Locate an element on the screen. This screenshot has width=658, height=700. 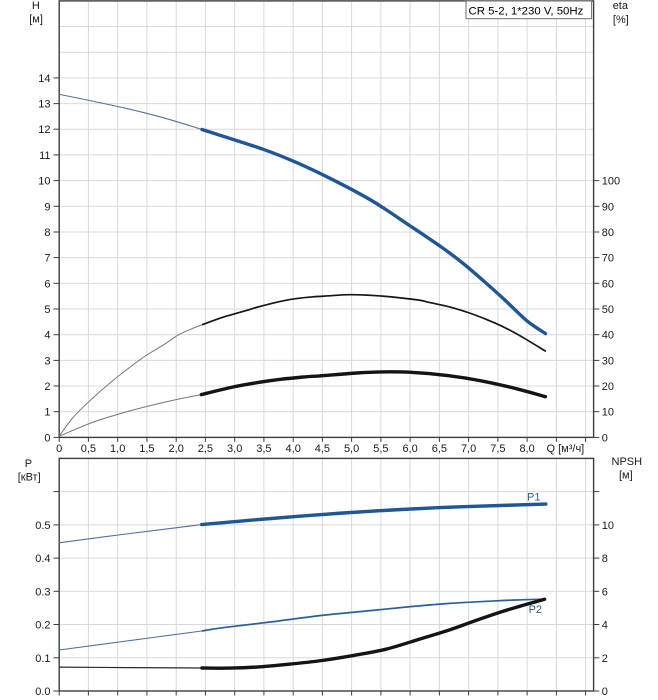
svg-text: 8,0 is located at coordinates (526, 449).